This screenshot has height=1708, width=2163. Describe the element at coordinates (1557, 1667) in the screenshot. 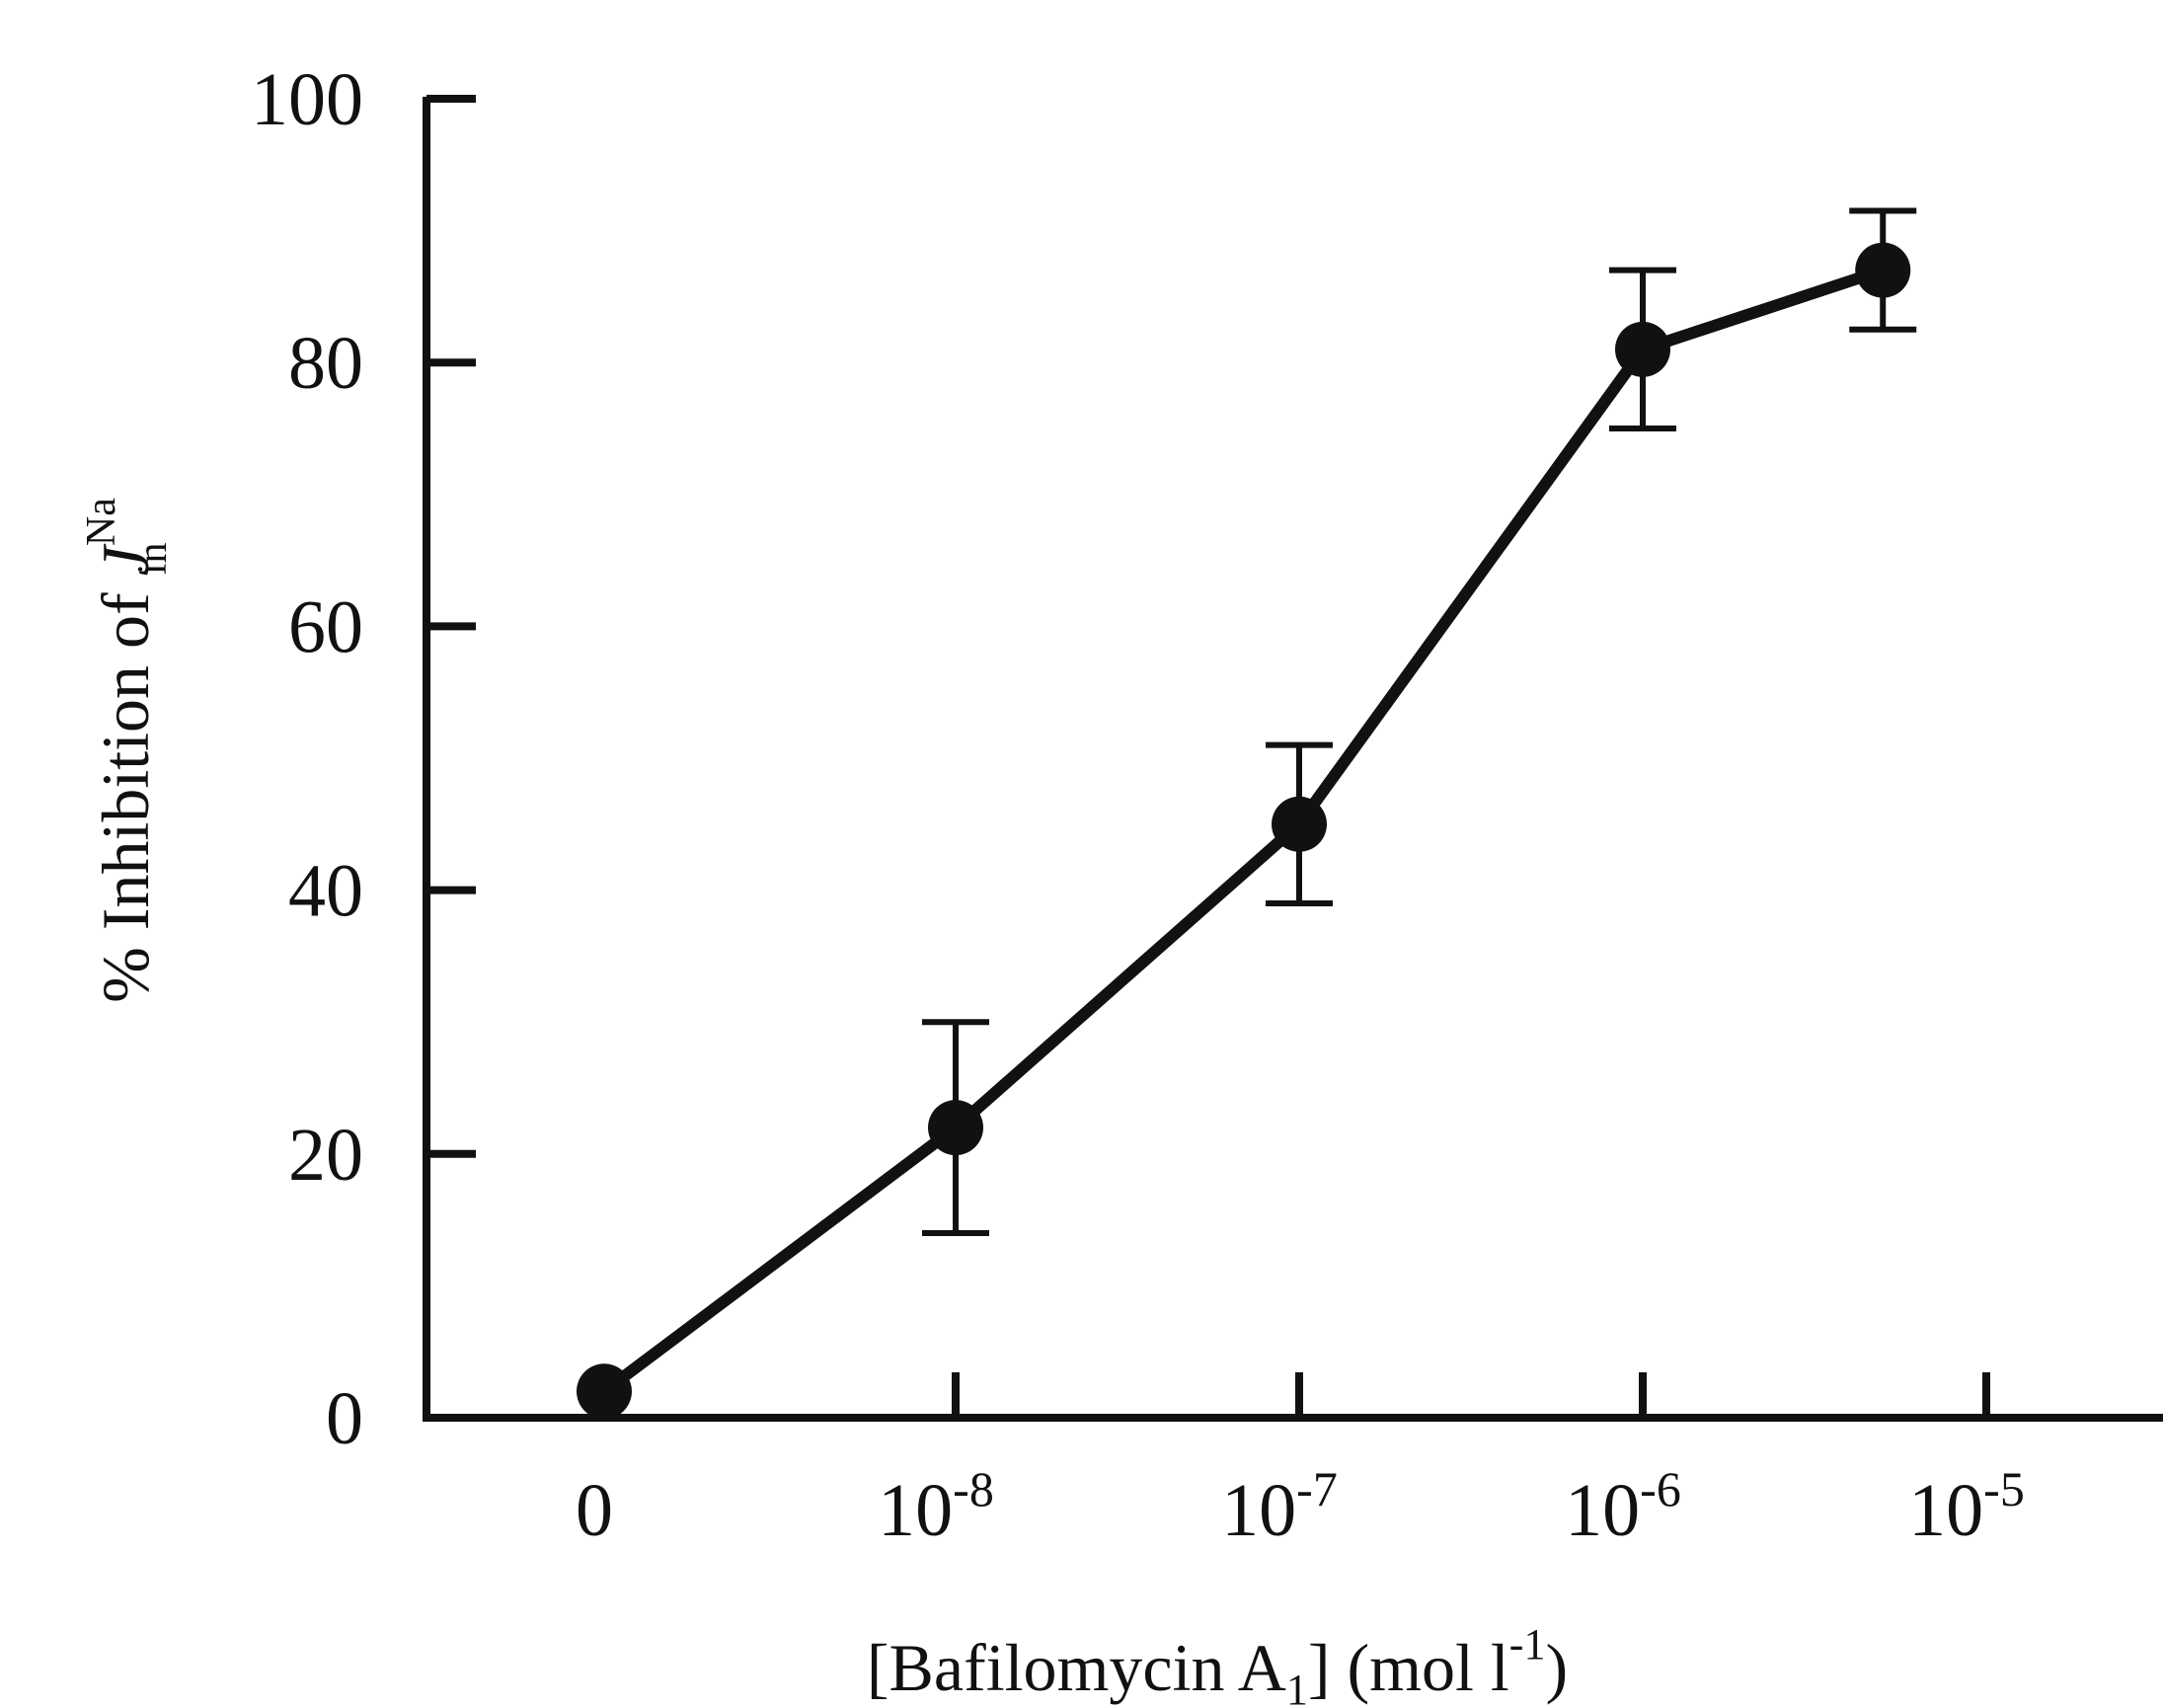

I see `x-axis-label-suffix: )` at that location.